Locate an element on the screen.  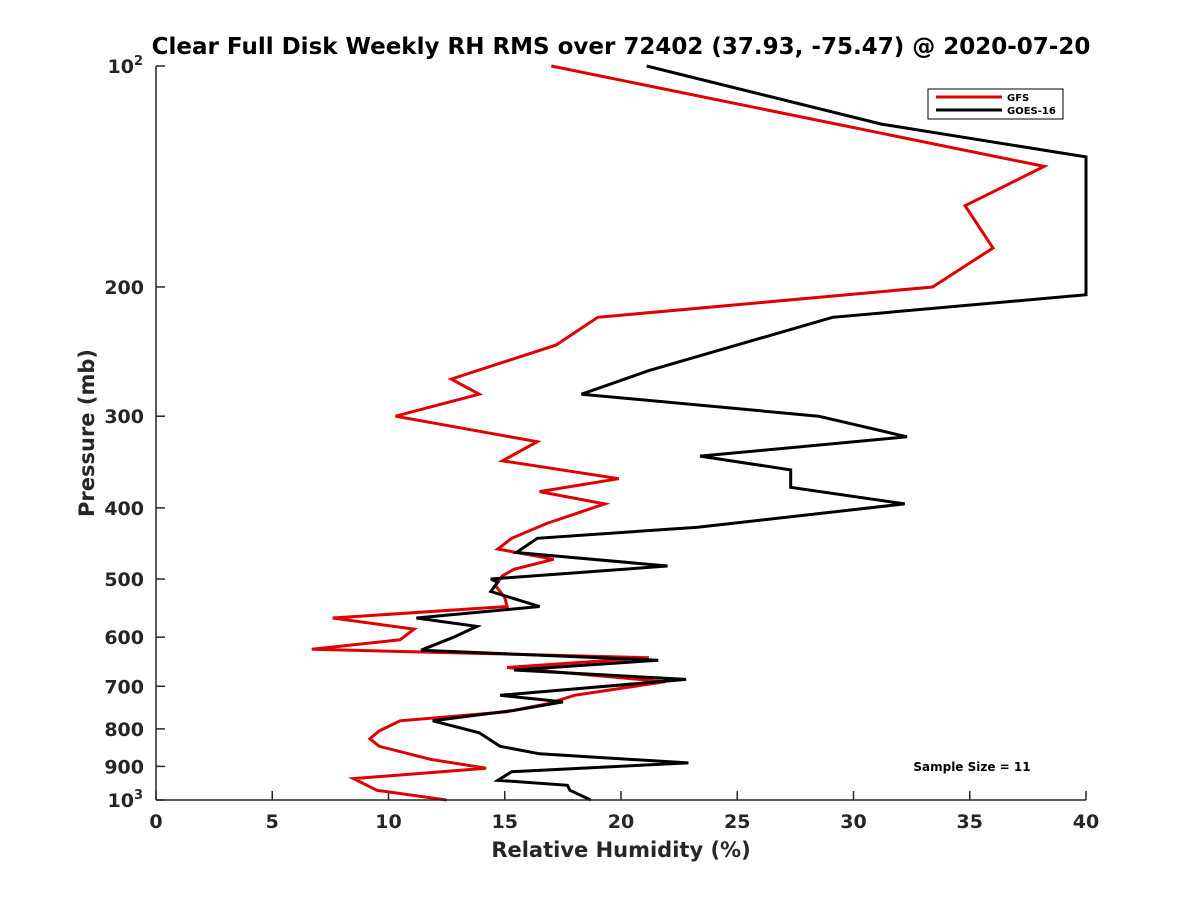
y-axis-label: Pressure (mb) is located at coordinates (87, 433).